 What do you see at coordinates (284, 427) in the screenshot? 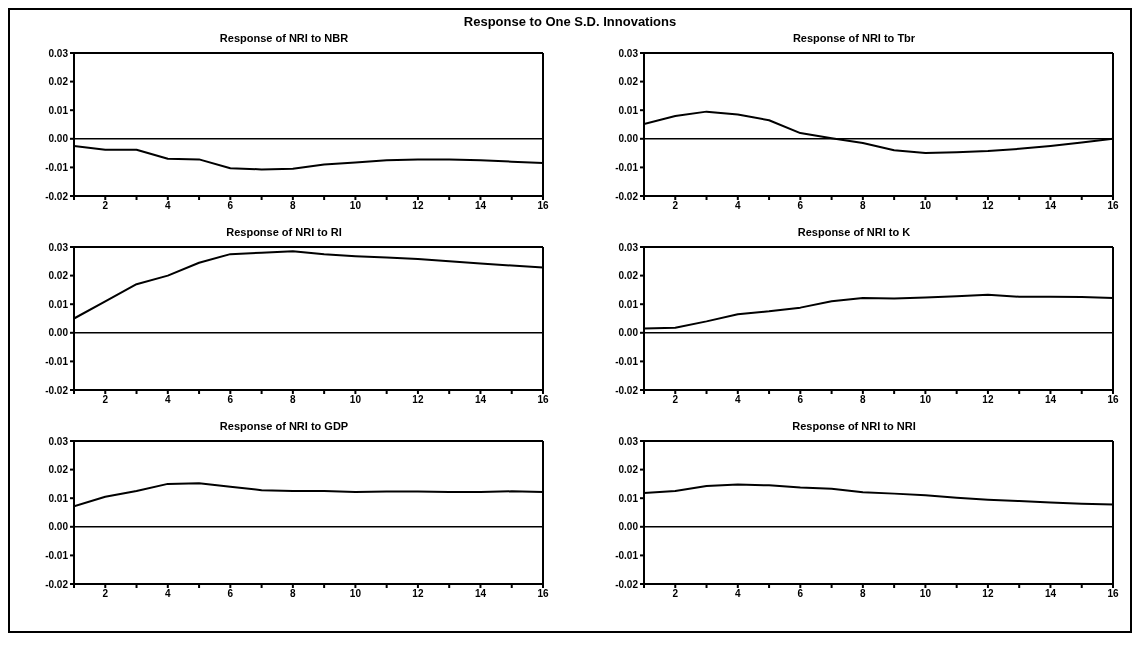
I see `chart-title: Response of NRI to GDP` at bounding box center [284, 427].